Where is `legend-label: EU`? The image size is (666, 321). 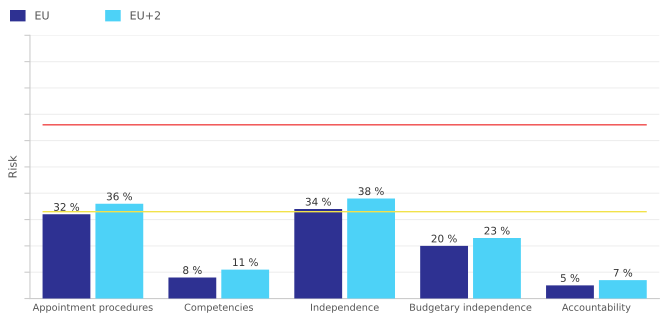 legend-label: EU is located at coordinates (42, 15).